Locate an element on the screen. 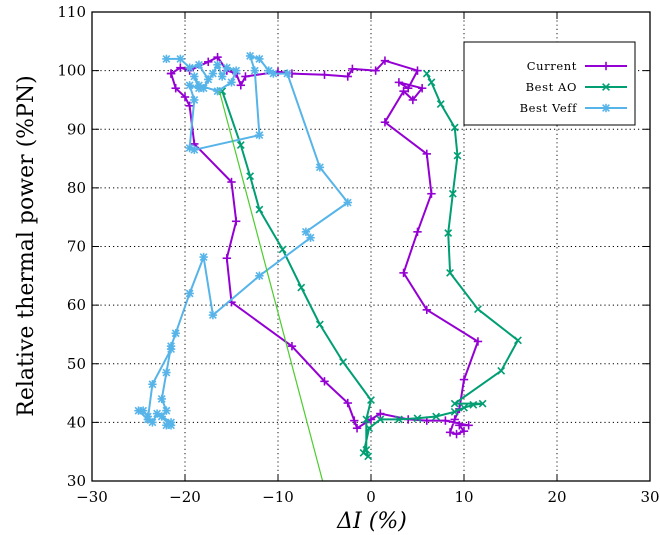 The image size is (660, 535). x-tick-label: 20 is located at coordinates (556, 497).